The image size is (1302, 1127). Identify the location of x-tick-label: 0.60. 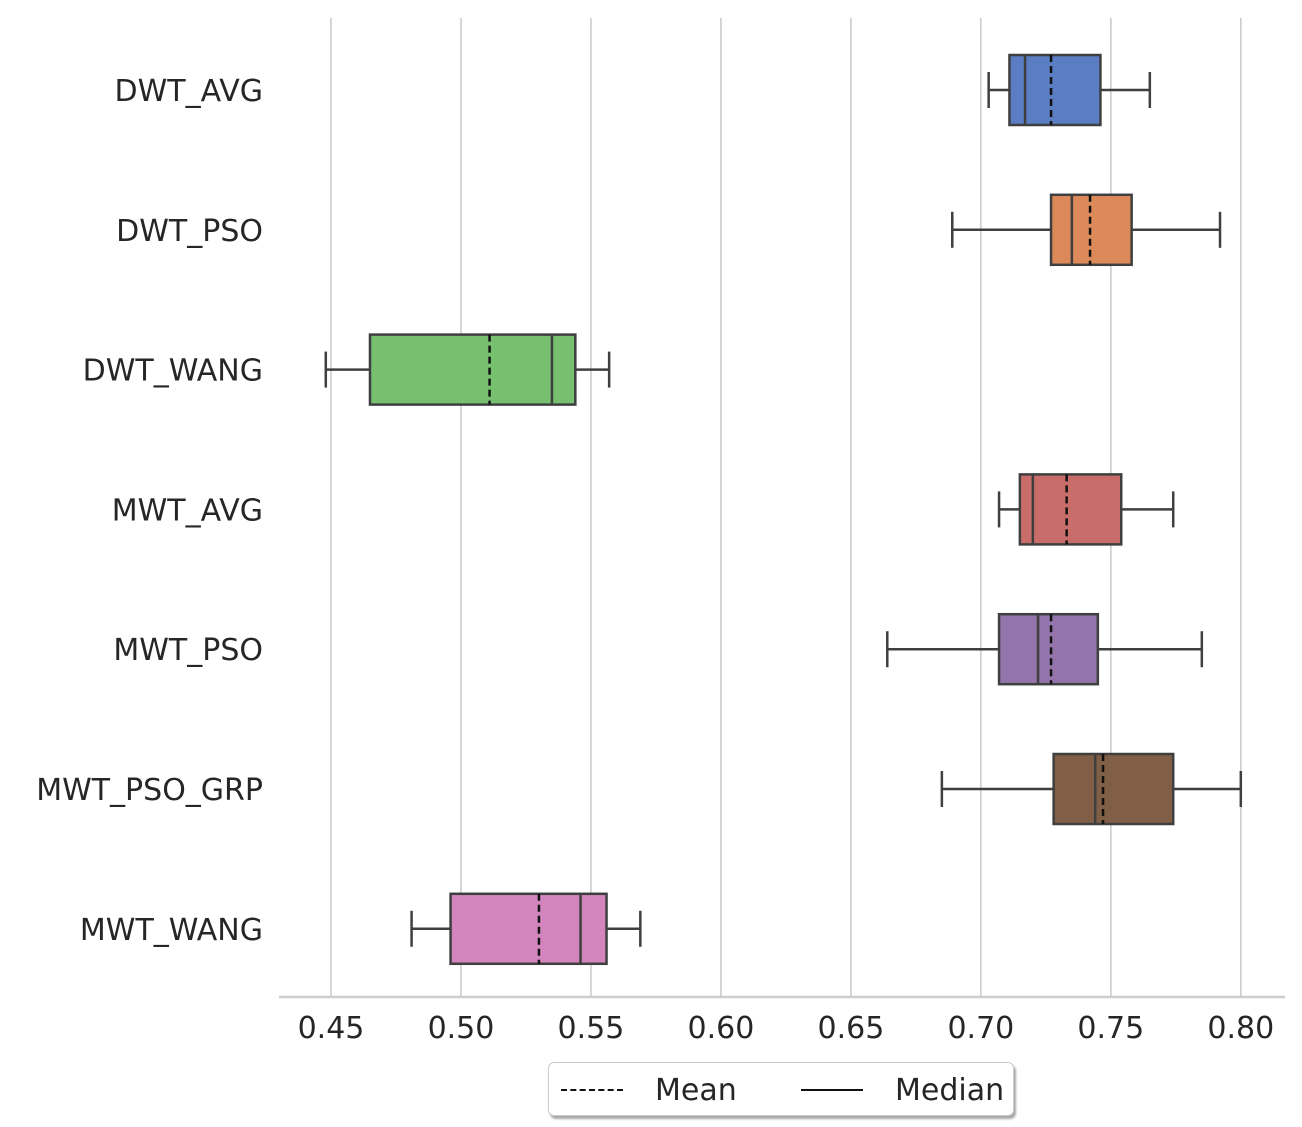
(721, 1028).